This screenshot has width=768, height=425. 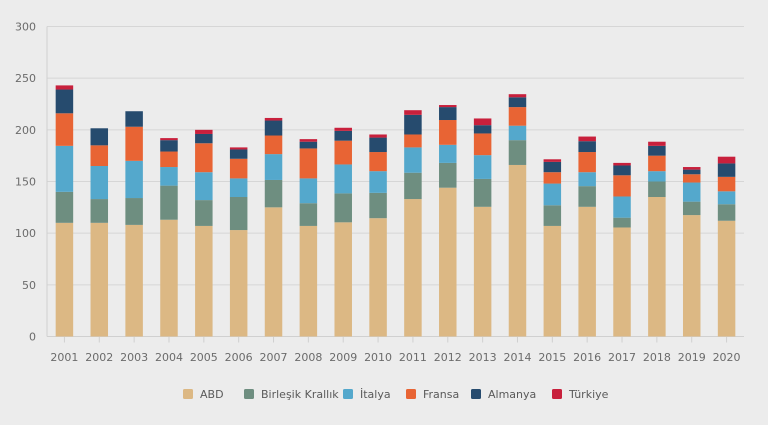 What do you see at coordinates (64, 101) in the screenshot?
I see `bar-segment-almanya-2001` at bounding box center [64, 101].